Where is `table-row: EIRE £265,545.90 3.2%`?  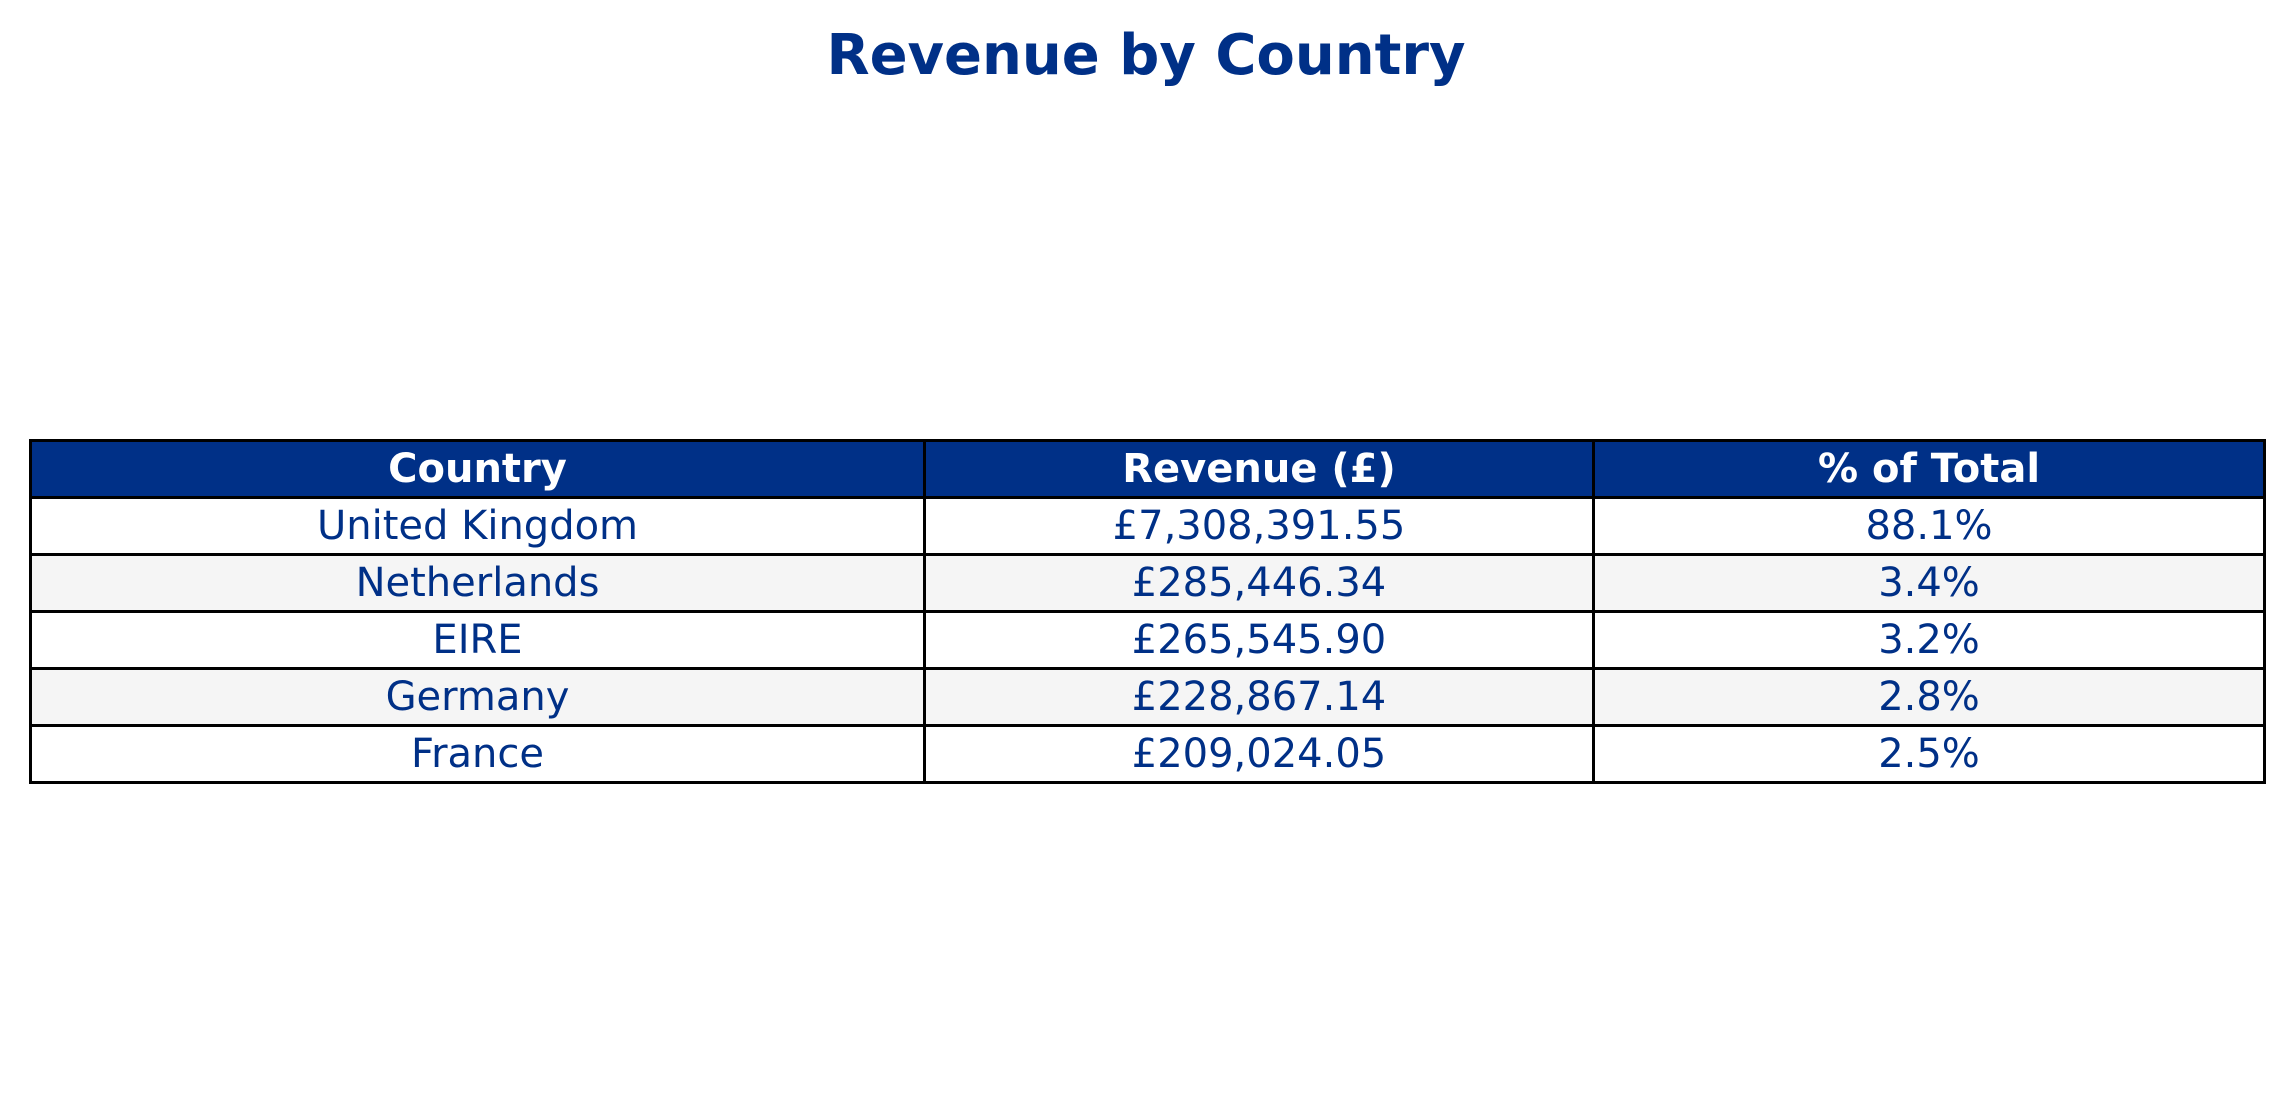 table-row: EIRE £265,545.90 3.2% is located at coordinates (1147, 640).